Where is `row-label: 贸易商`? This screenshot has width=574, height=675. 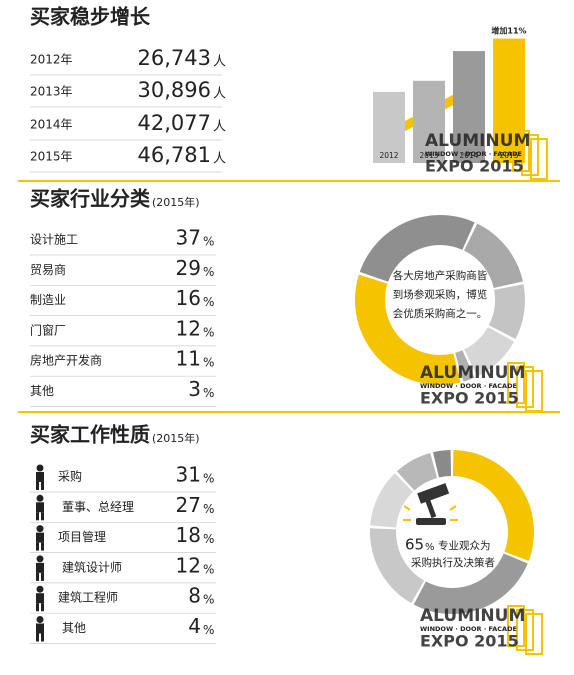
row-label: 贸易商 is located at coordinates (48, 269).